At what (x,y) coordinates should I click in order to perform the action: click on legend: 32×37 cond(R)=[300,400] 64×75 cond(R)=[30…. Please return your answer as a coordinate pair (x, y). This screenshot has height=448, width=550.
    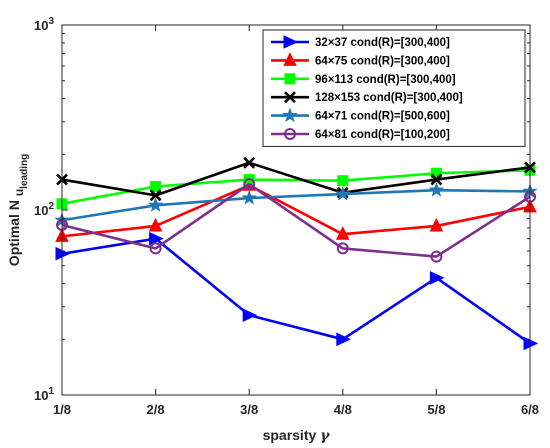
    Looking at the image, I should click on (394, 88).